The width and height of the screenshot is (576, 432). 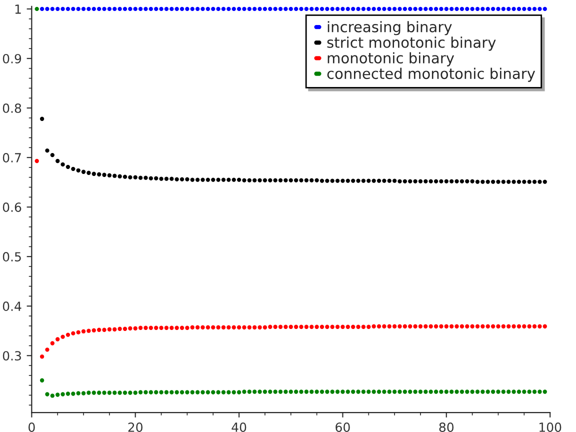 I want to click on legend-label: strict monotonic binary, so click(x=411, y=43).